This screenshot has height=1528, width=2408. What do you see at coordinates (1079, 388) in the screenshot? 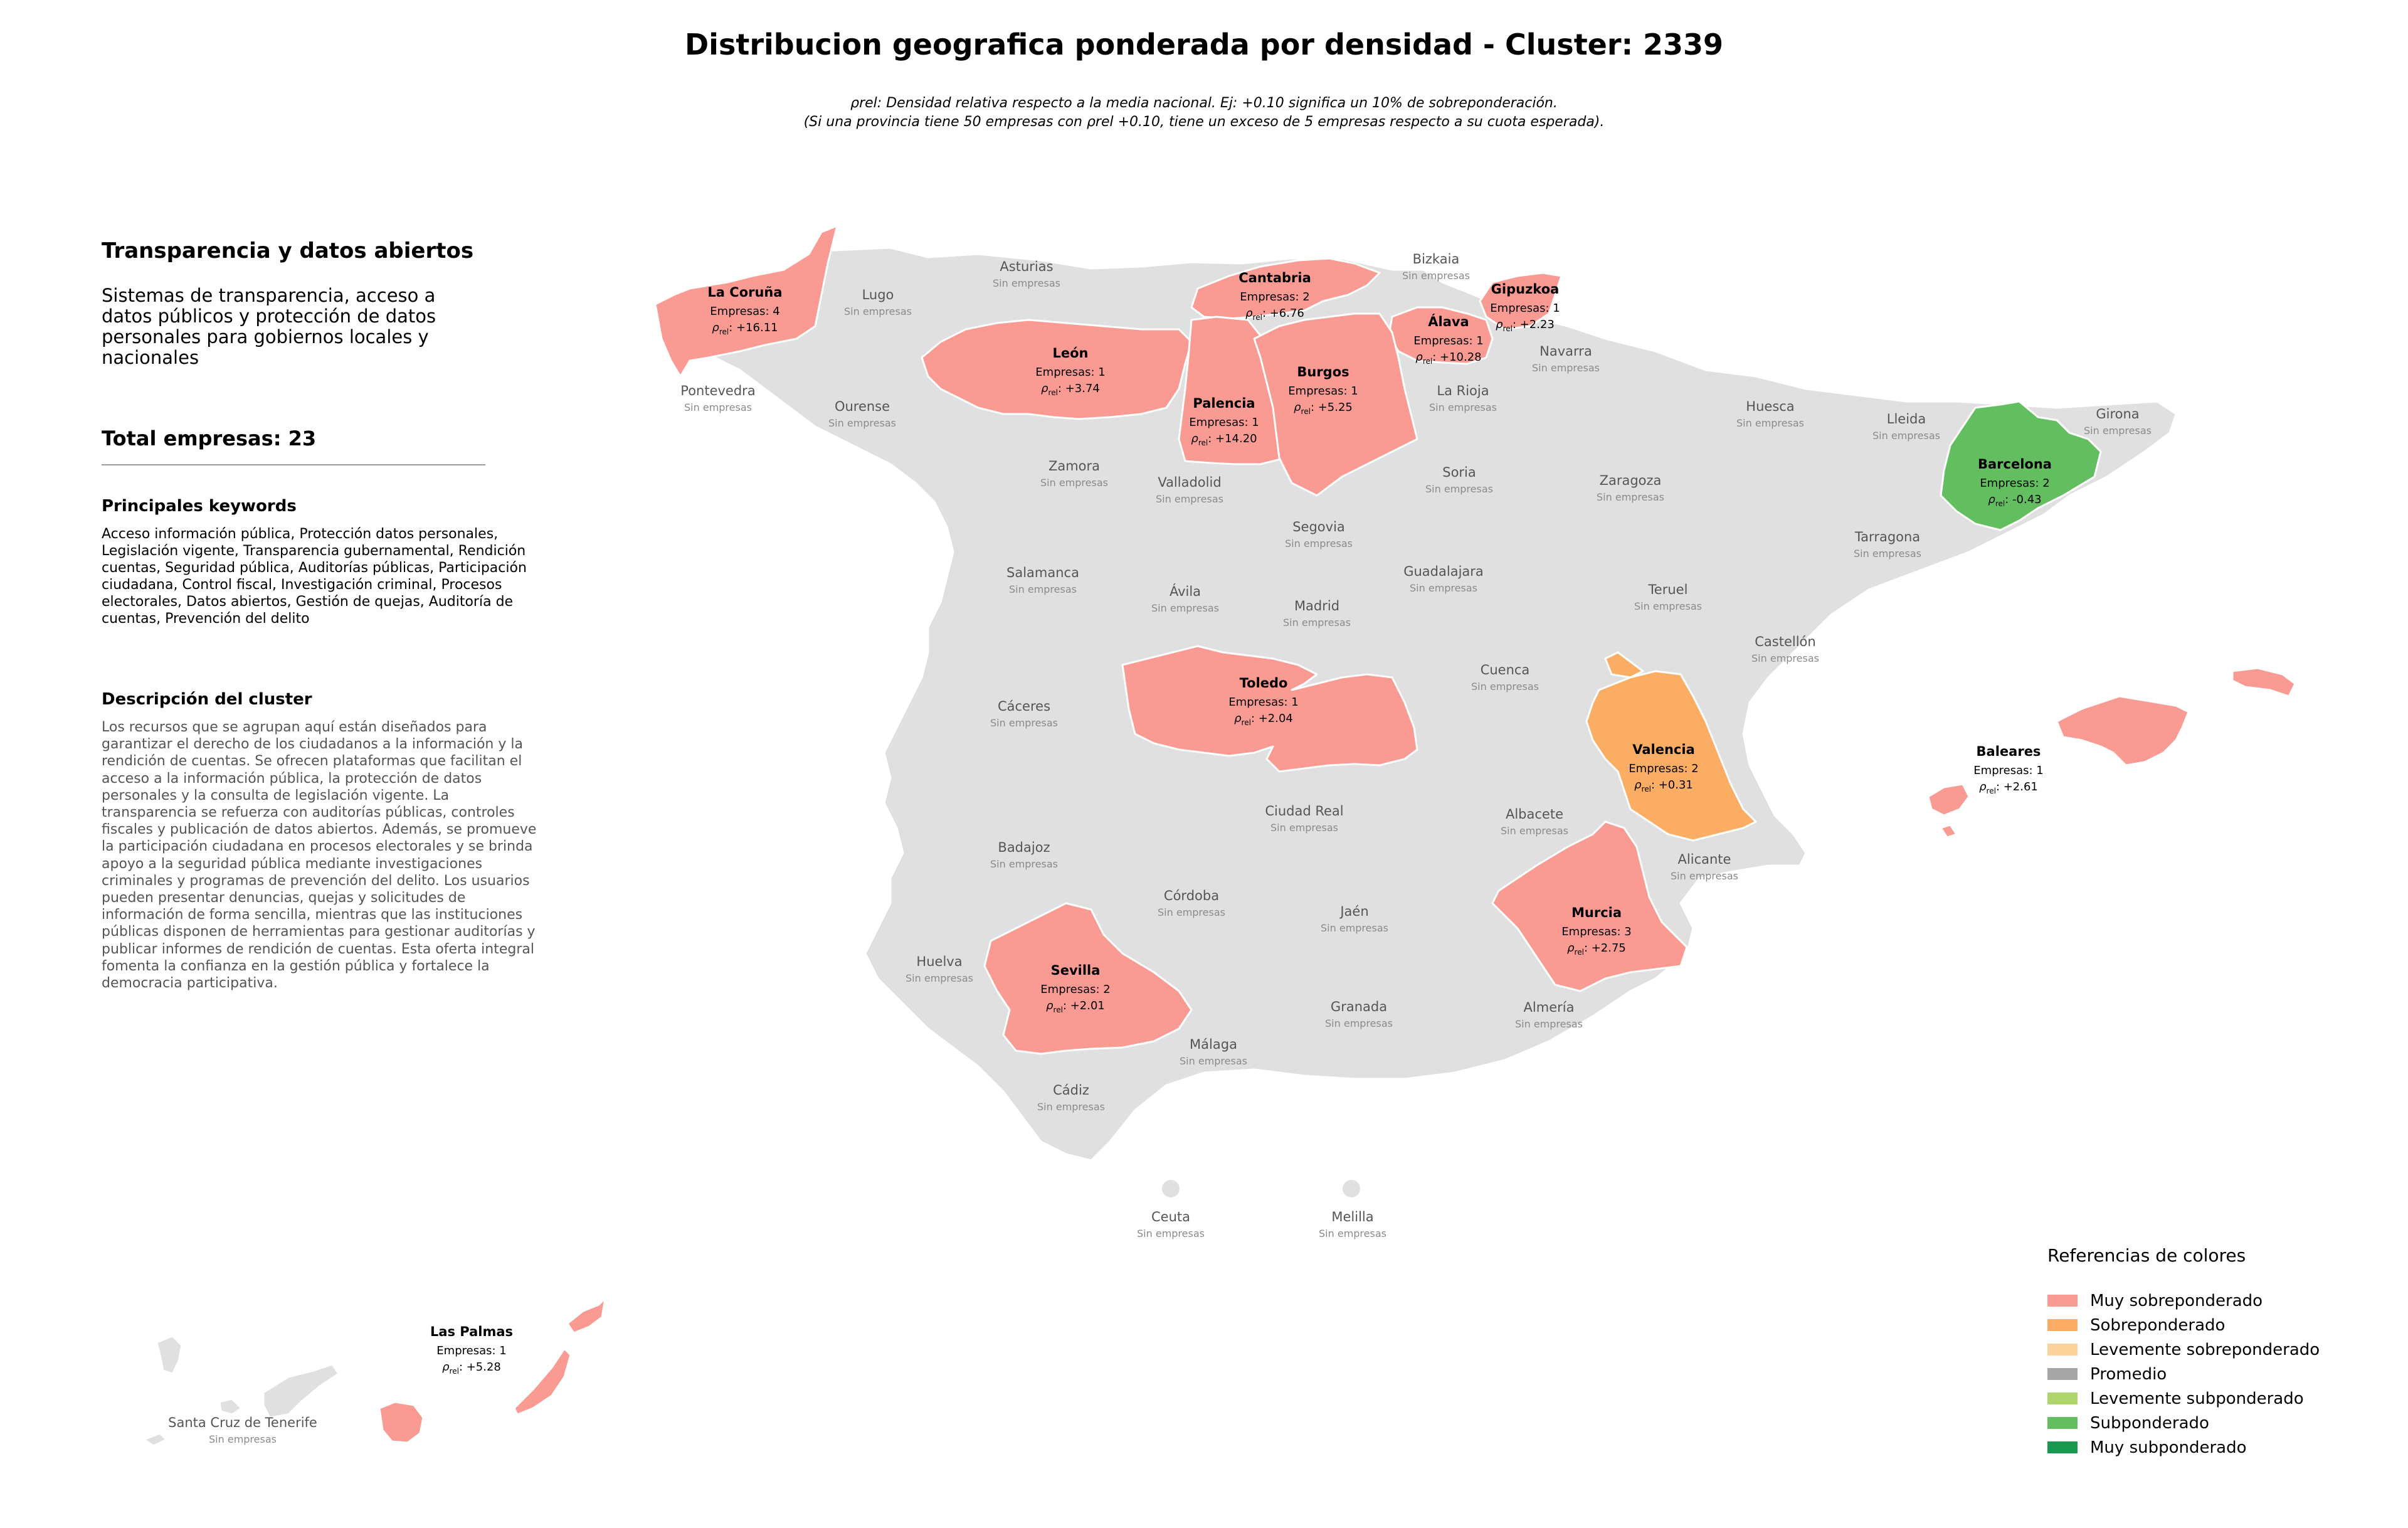
I see `province-rho-value: : +3.74` at bounding box center [1079, 388].